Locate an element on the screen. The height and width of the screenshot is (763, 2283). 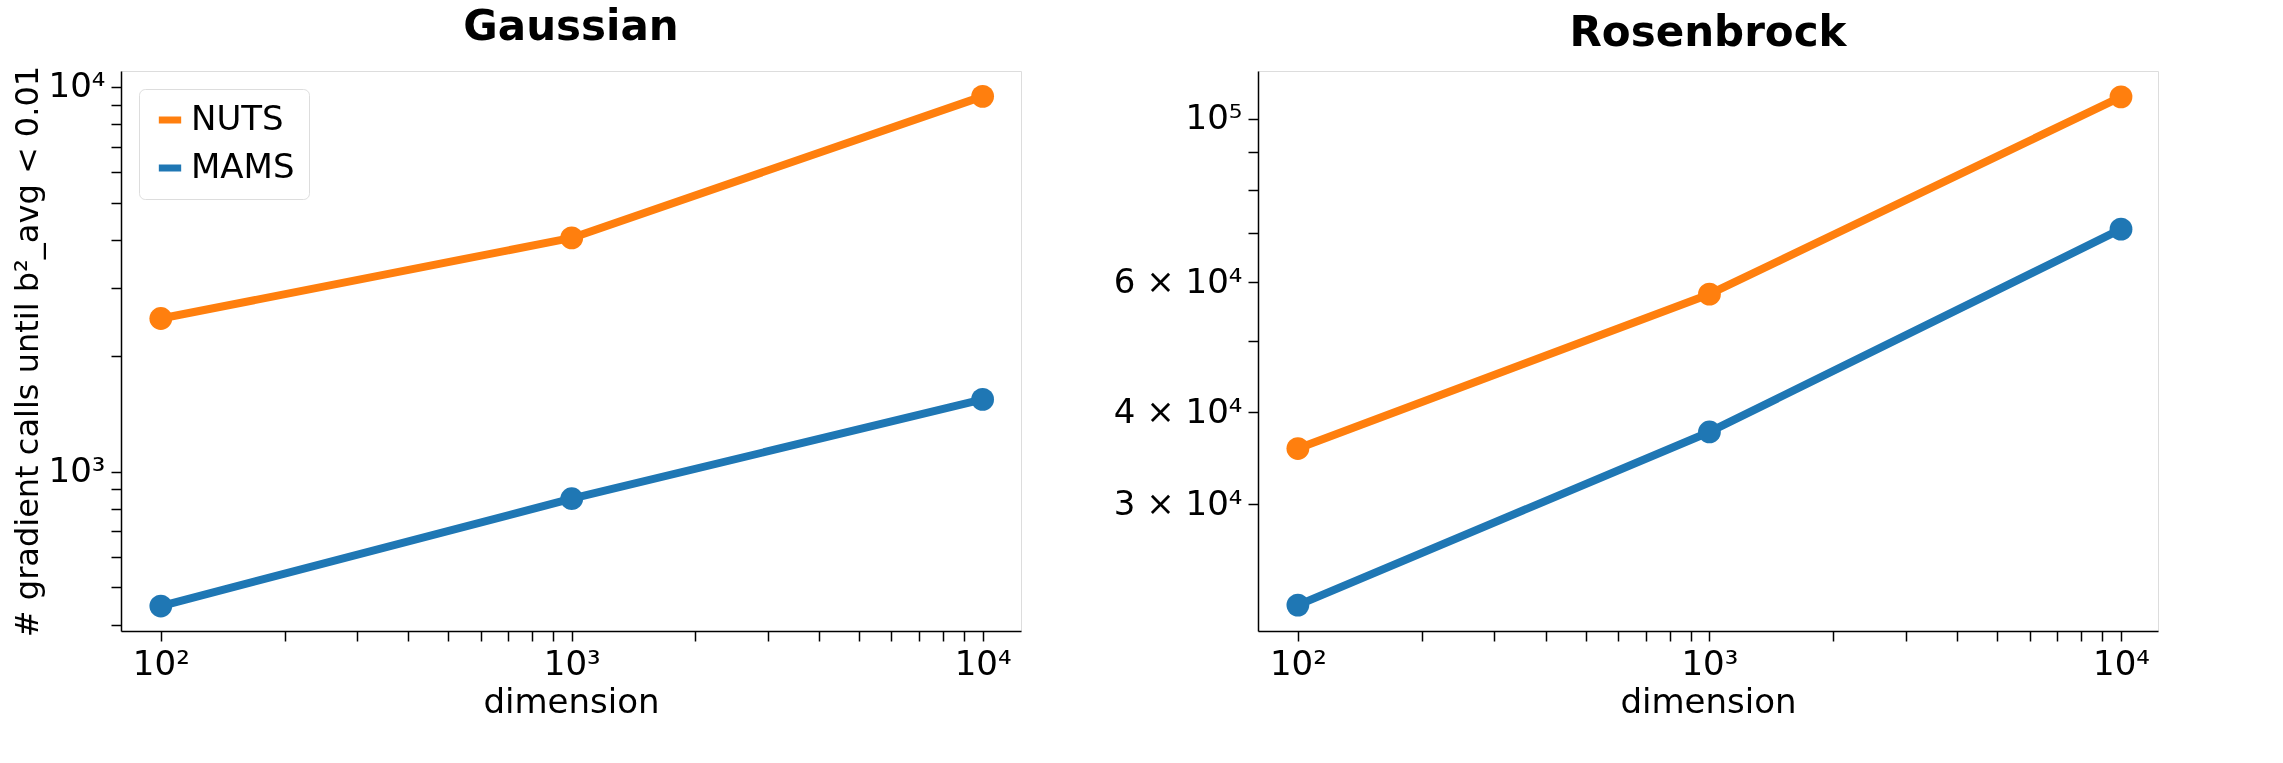
y-tick-label: 4 × 10⁴ is located at coordinates (1178, 410).